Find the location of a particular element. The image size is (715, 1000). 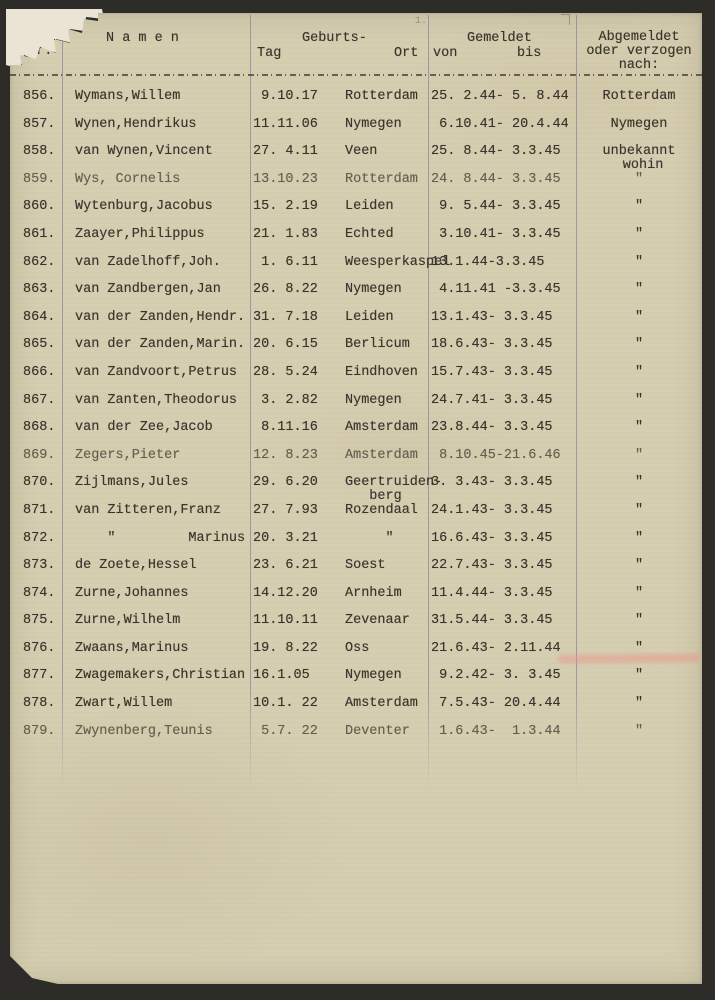

column-rule-nr is located at coordinates (62, 415).